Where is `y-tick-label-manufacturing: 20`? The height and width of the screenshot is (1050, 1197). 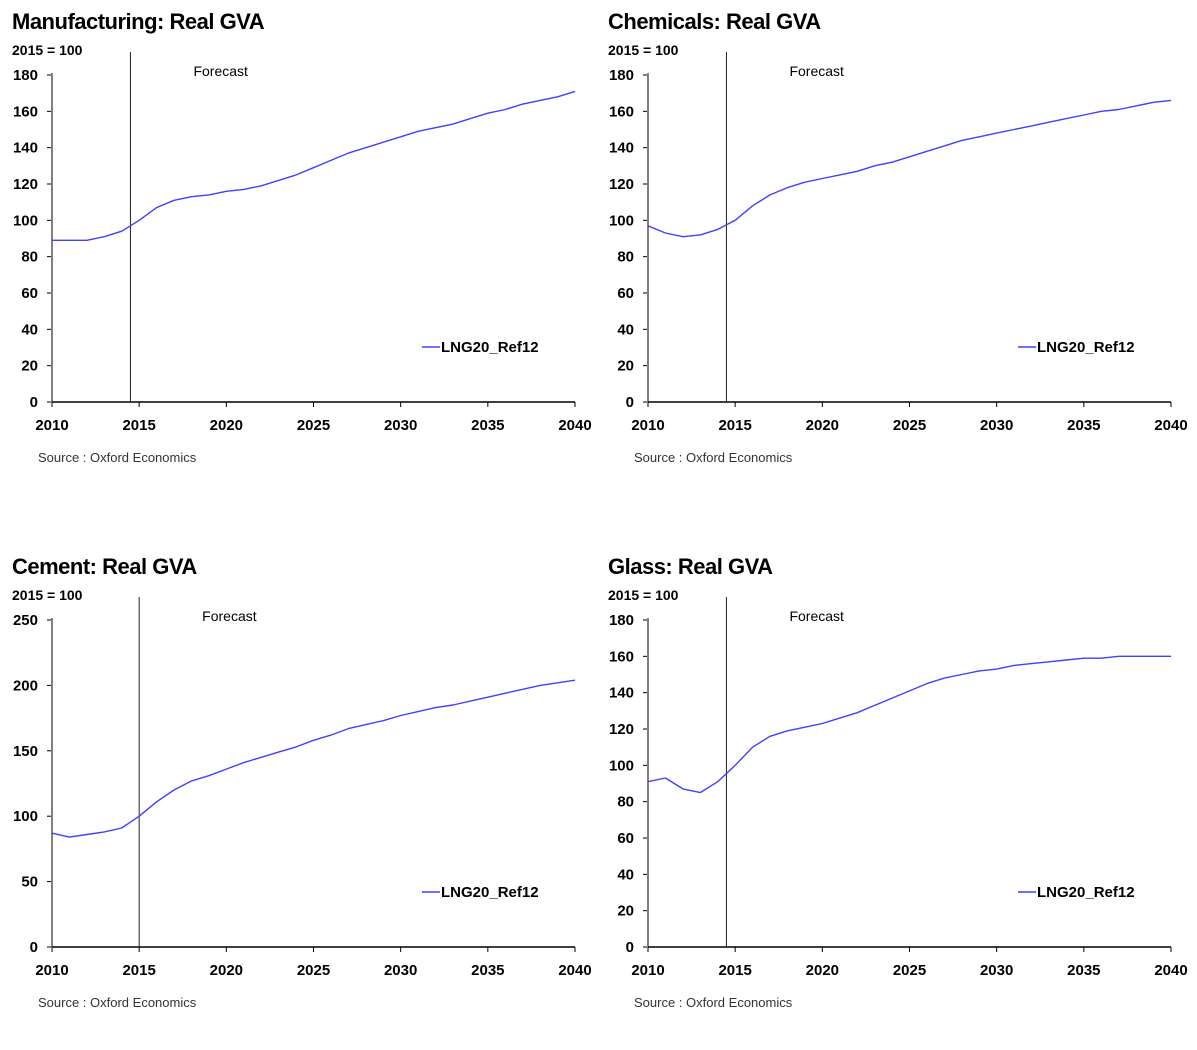 y-tick-label-manufacturing: 20 is located at coordinates (29, 366).